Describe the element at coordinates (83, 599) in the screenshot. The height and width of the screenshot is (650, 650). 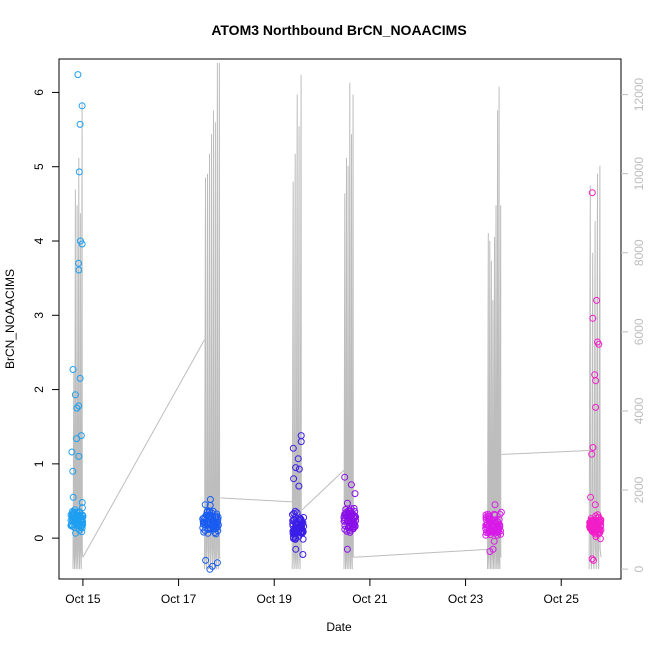
I see `x-tick-label: Oct 15` at that location.